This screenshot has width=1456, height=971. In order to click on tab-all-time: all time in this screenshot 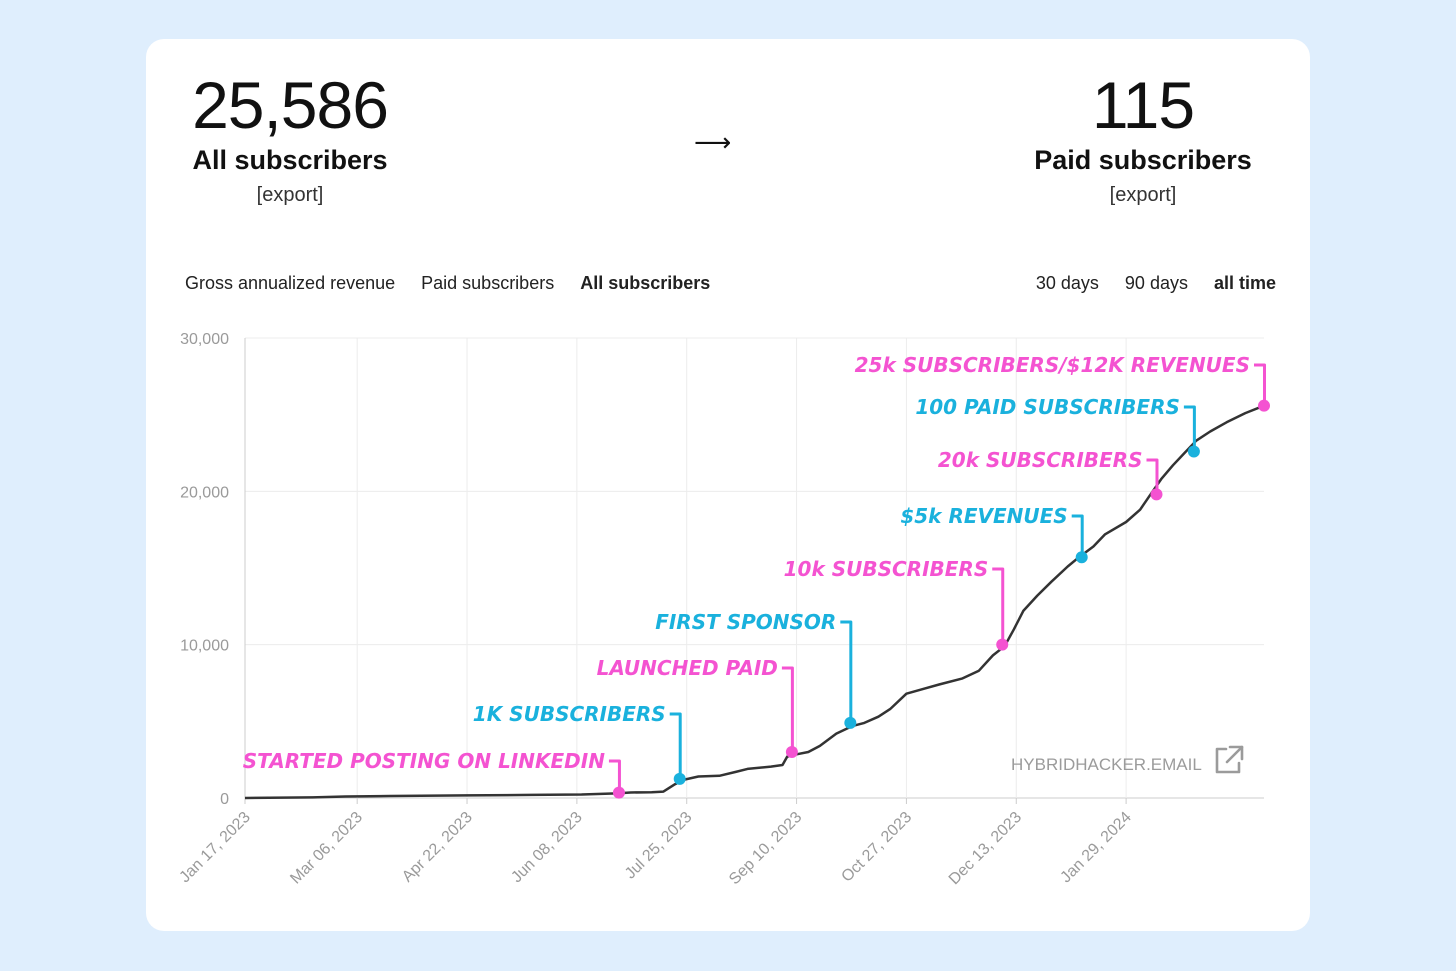, I will do `click(1244, 283)`.